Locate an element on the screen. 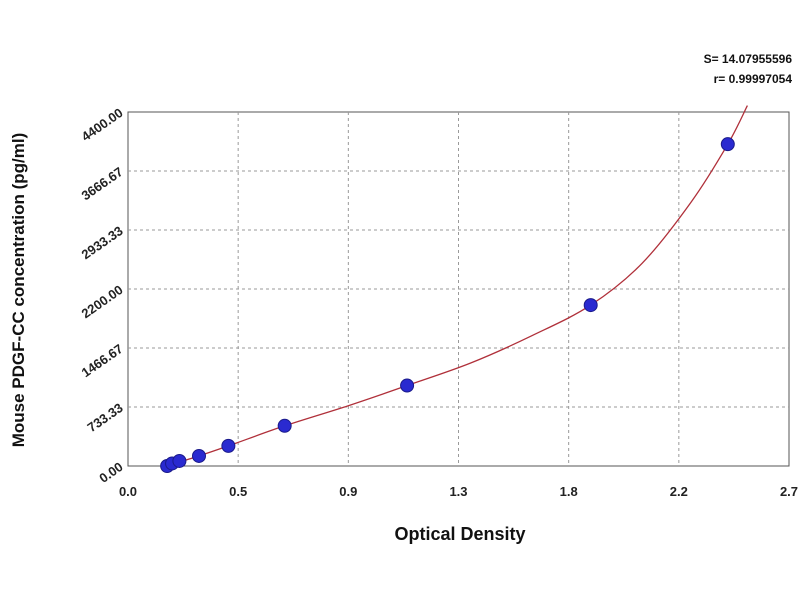 Image resolution: width=800 pixels, height=600 pixels. y-tick-label: 4400.00 is located at coordinates (102, 124).